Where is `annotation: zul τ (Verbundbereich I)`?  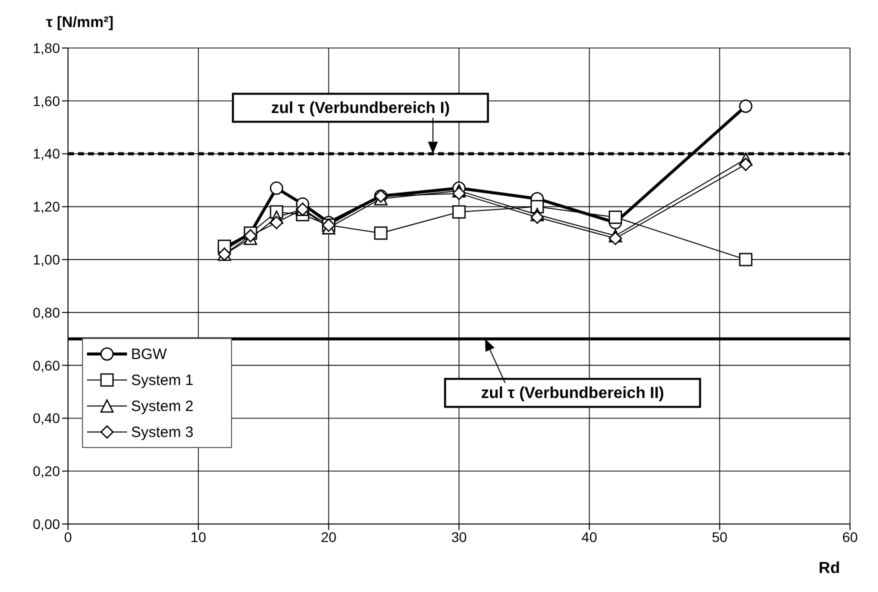 annotation: zul τ (Verbundbereich I) is located at coordinates (360, 108).